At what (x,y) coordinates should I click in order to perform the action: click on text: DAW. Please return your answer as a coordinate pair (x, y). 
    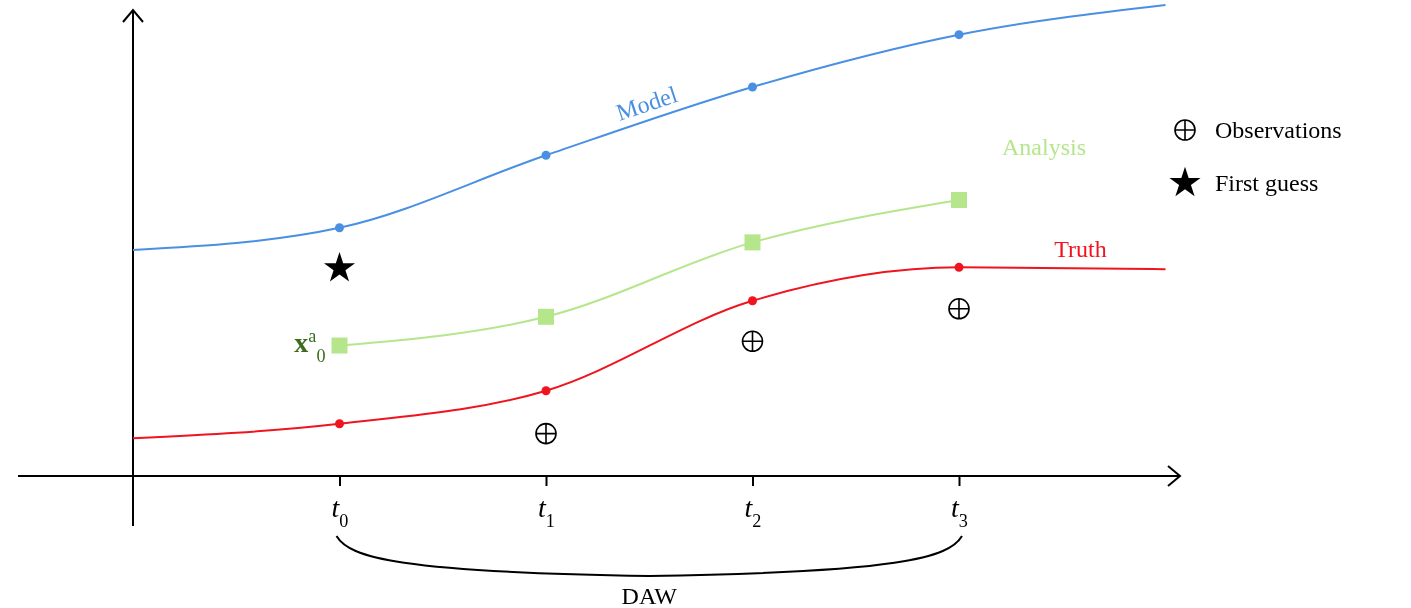
    Looking at the image, I should click on (649, 595).